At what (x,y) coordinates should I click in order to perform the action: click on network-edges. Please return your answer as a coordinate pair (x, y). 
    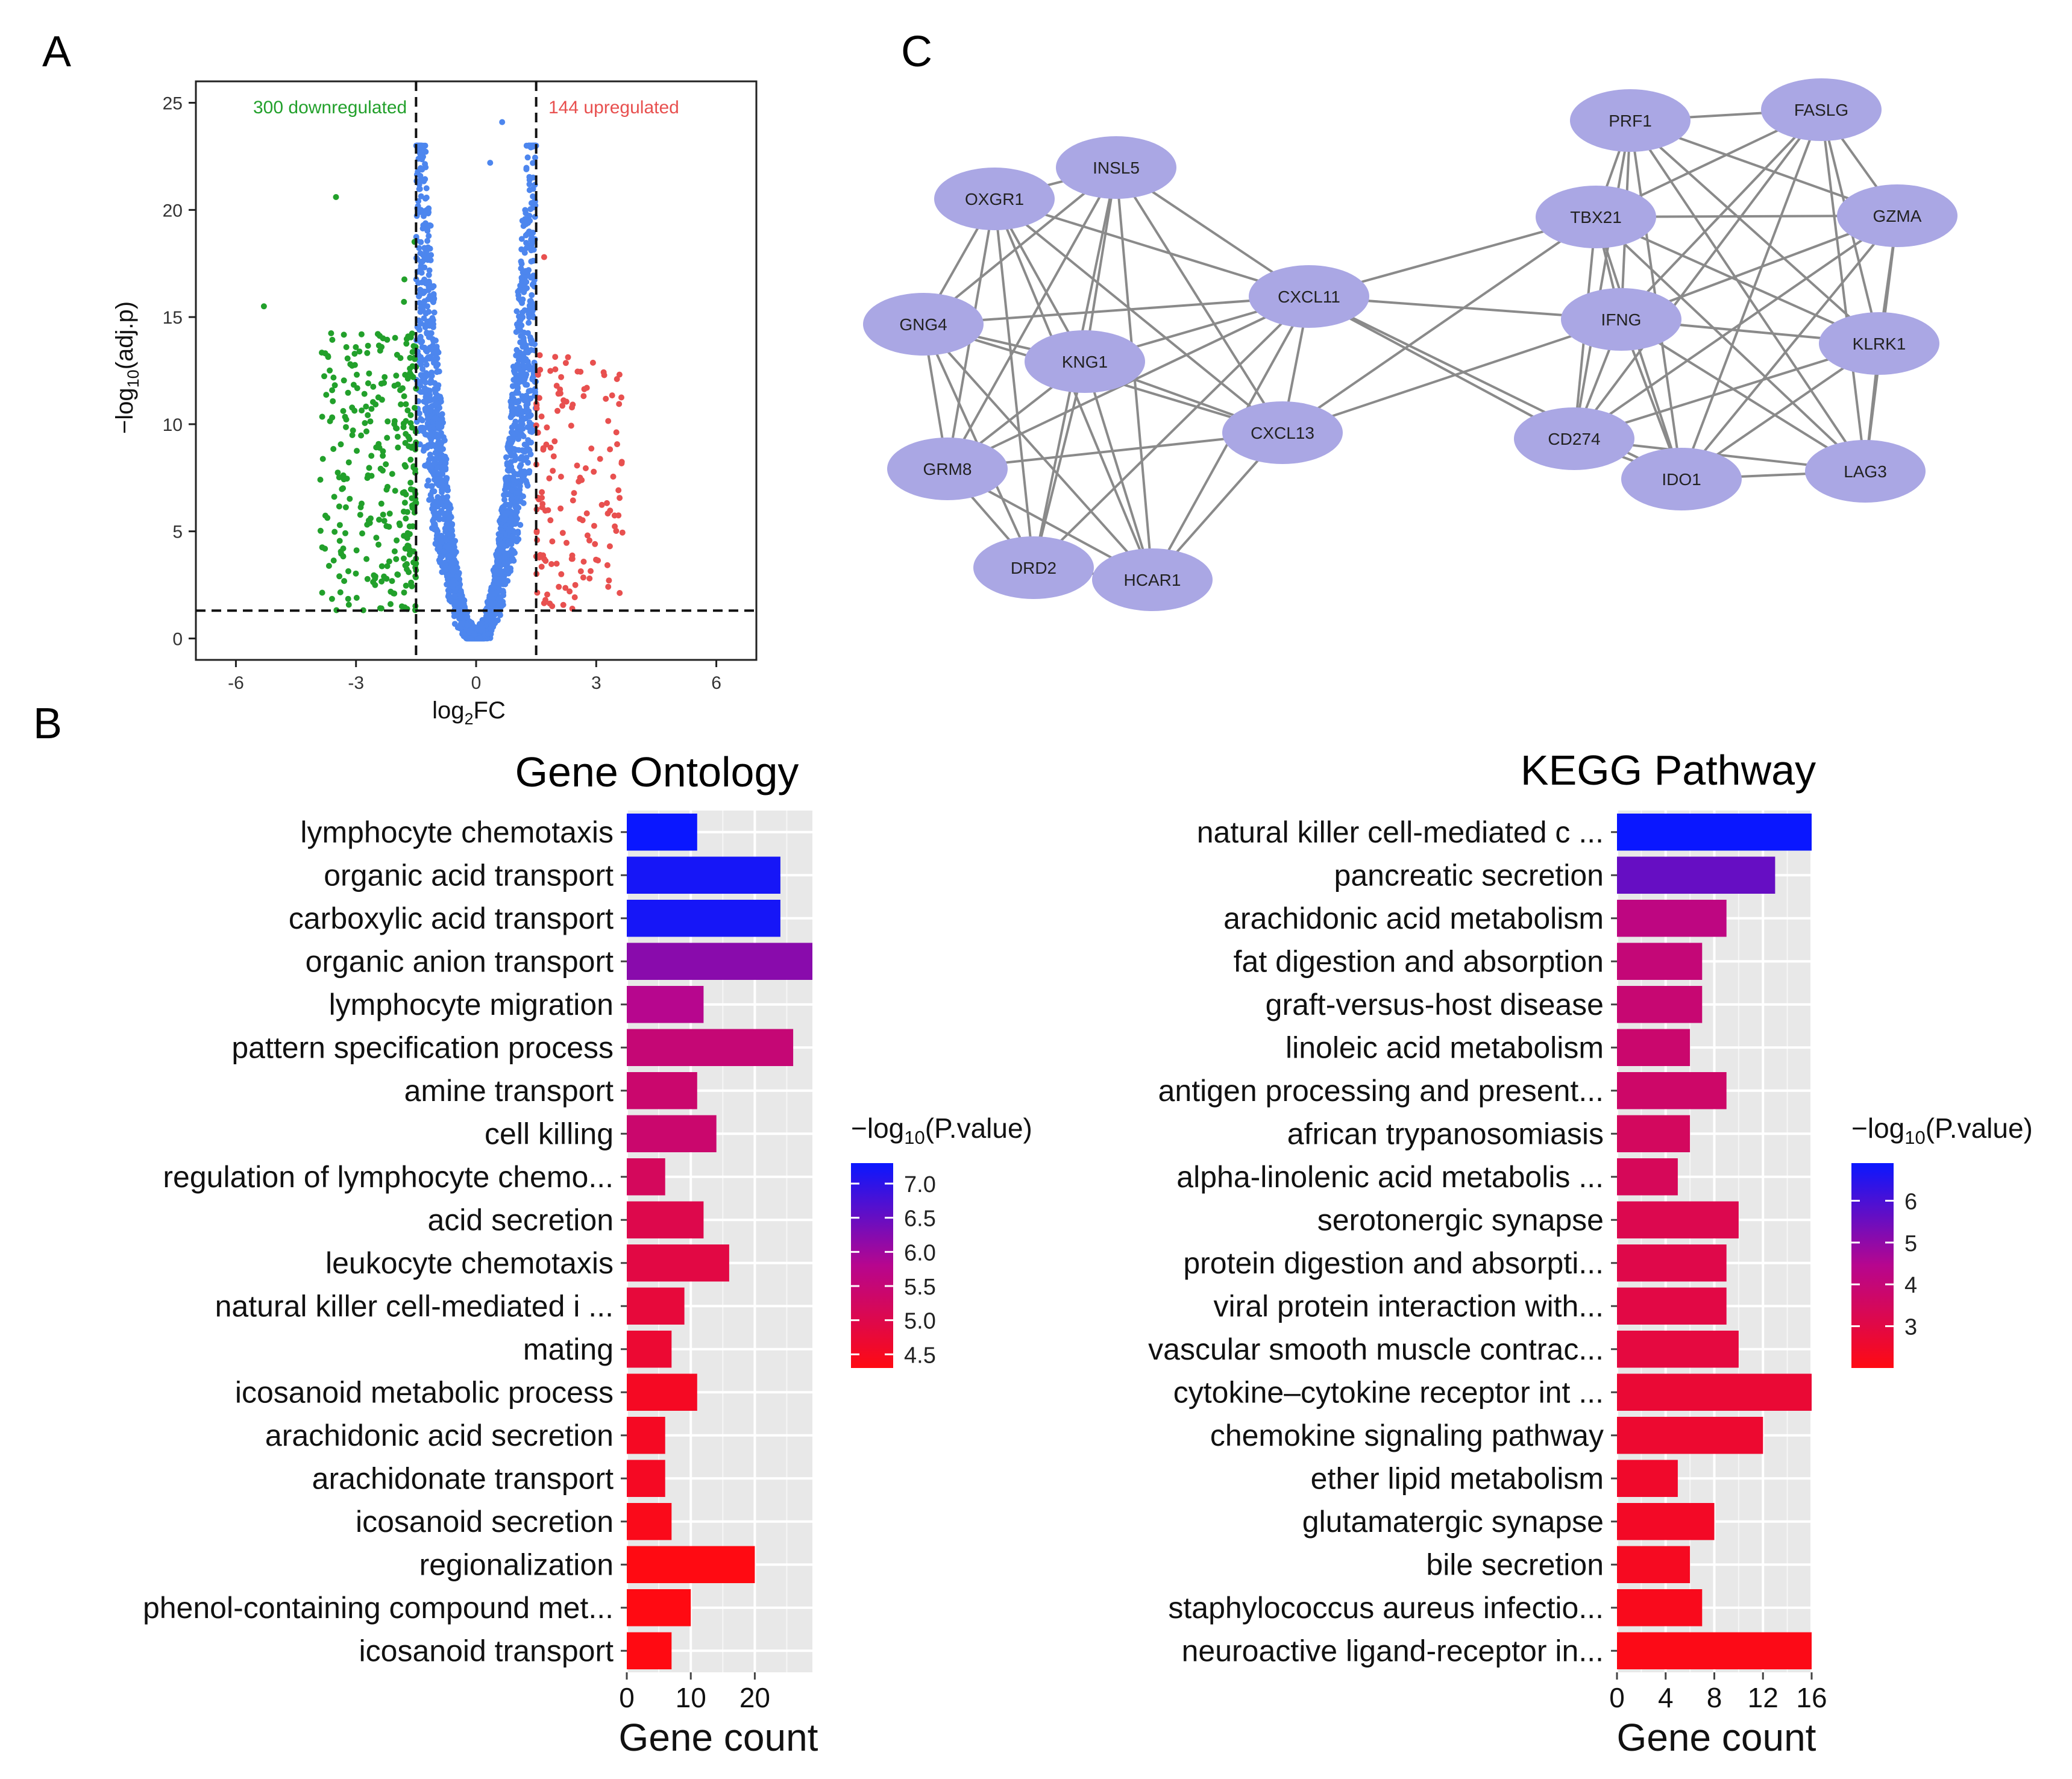
    Looking at the image, I should click on (1410, 344).